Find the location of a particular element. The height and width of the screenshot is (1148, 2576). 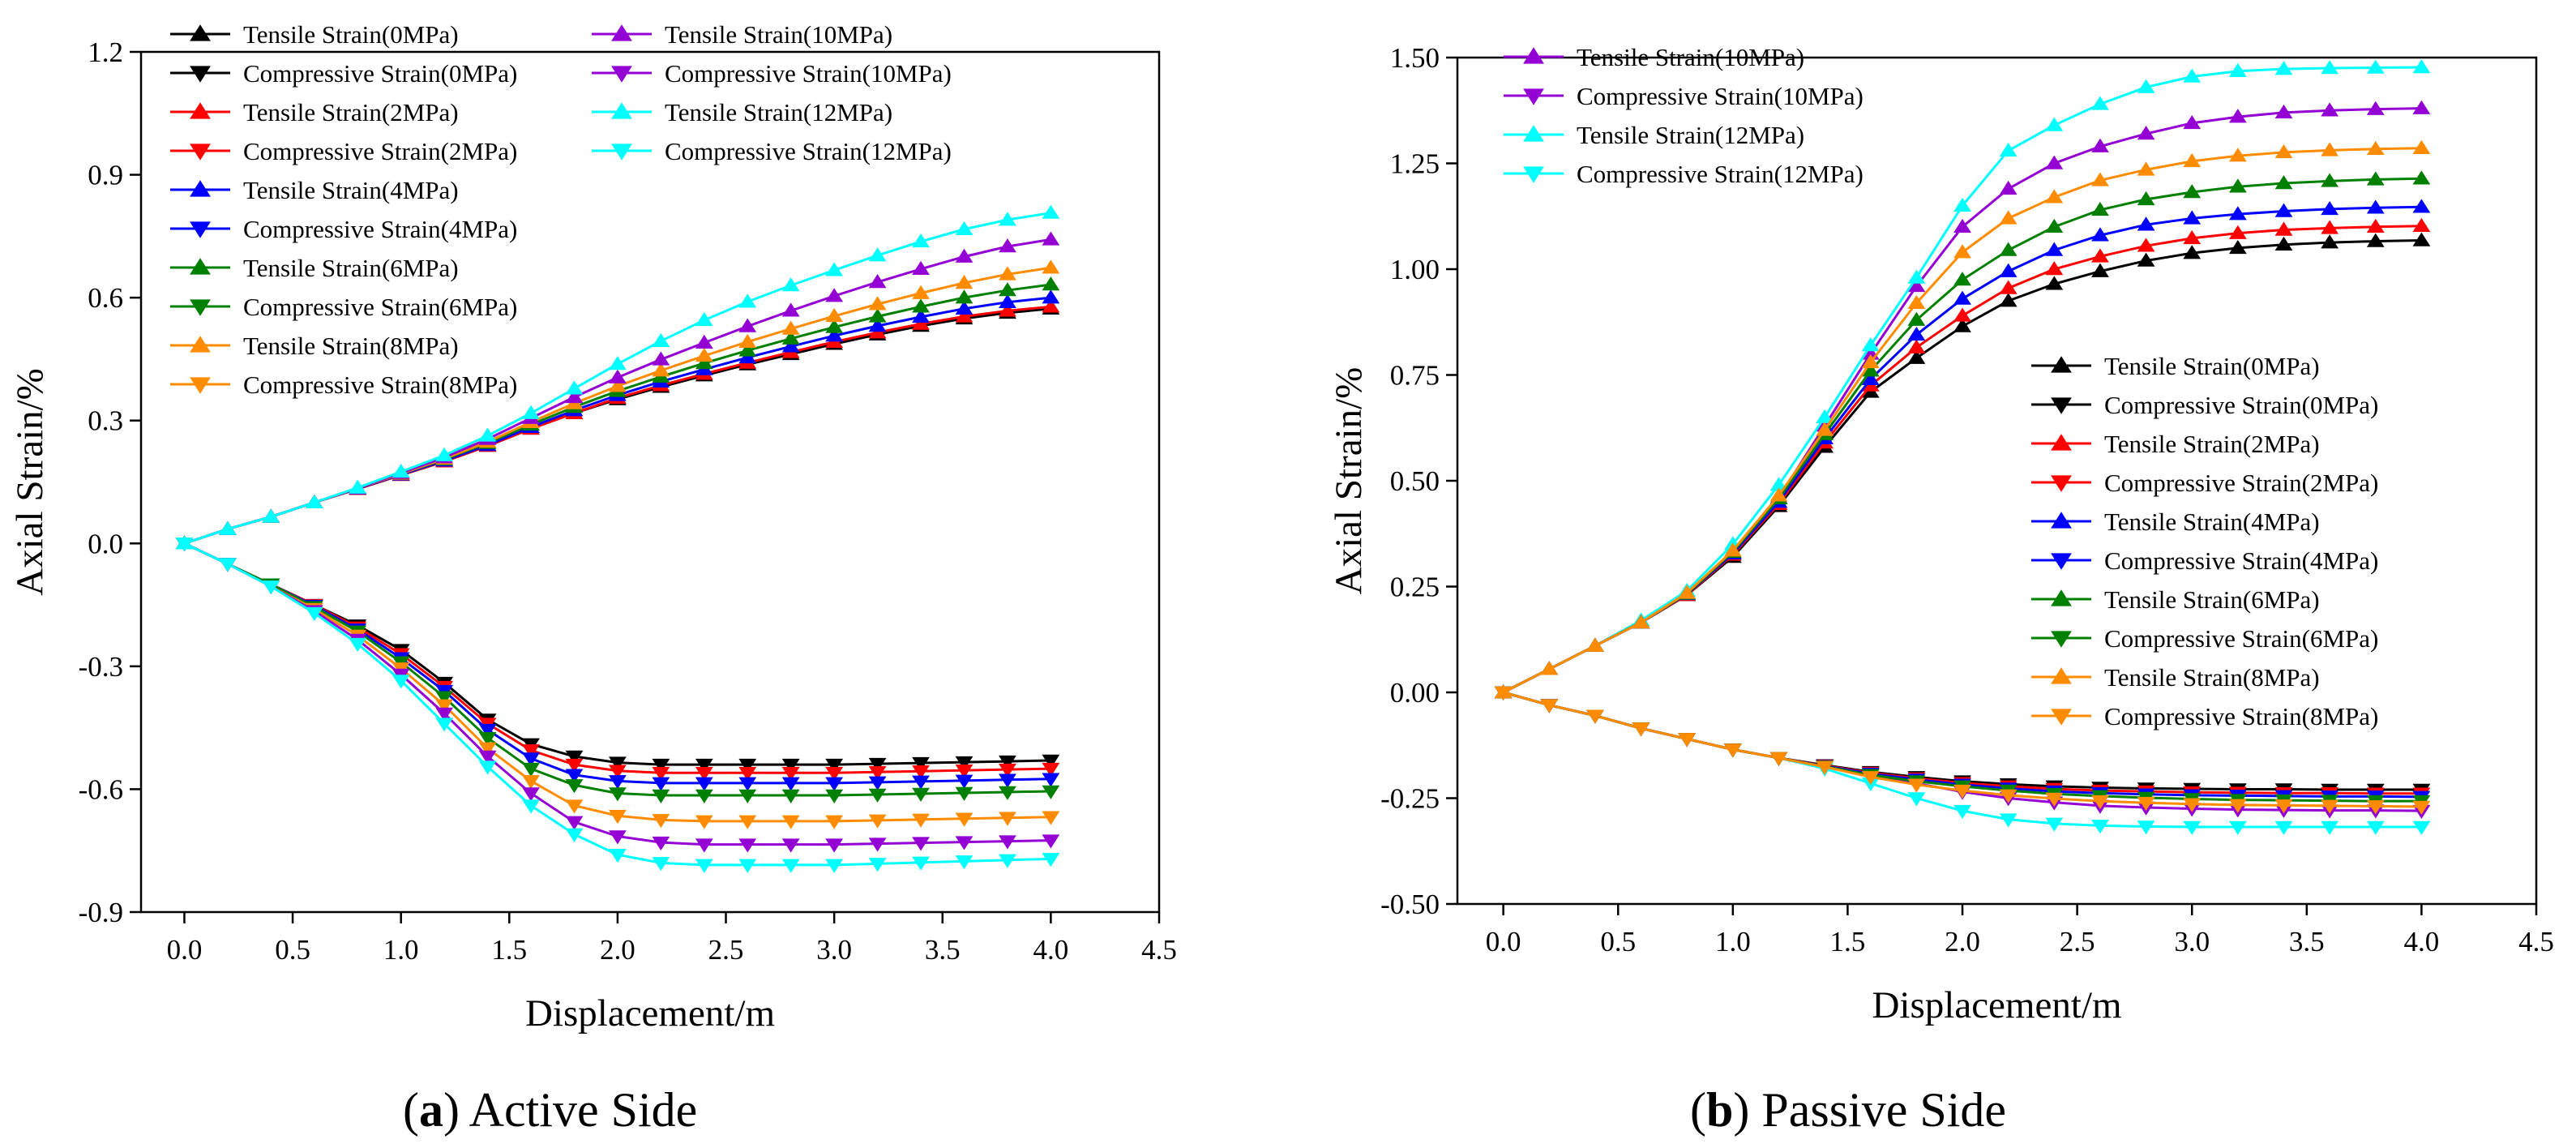

legend-label: Tensile Strain(6MPa) is located at coordinates (2212, 599).